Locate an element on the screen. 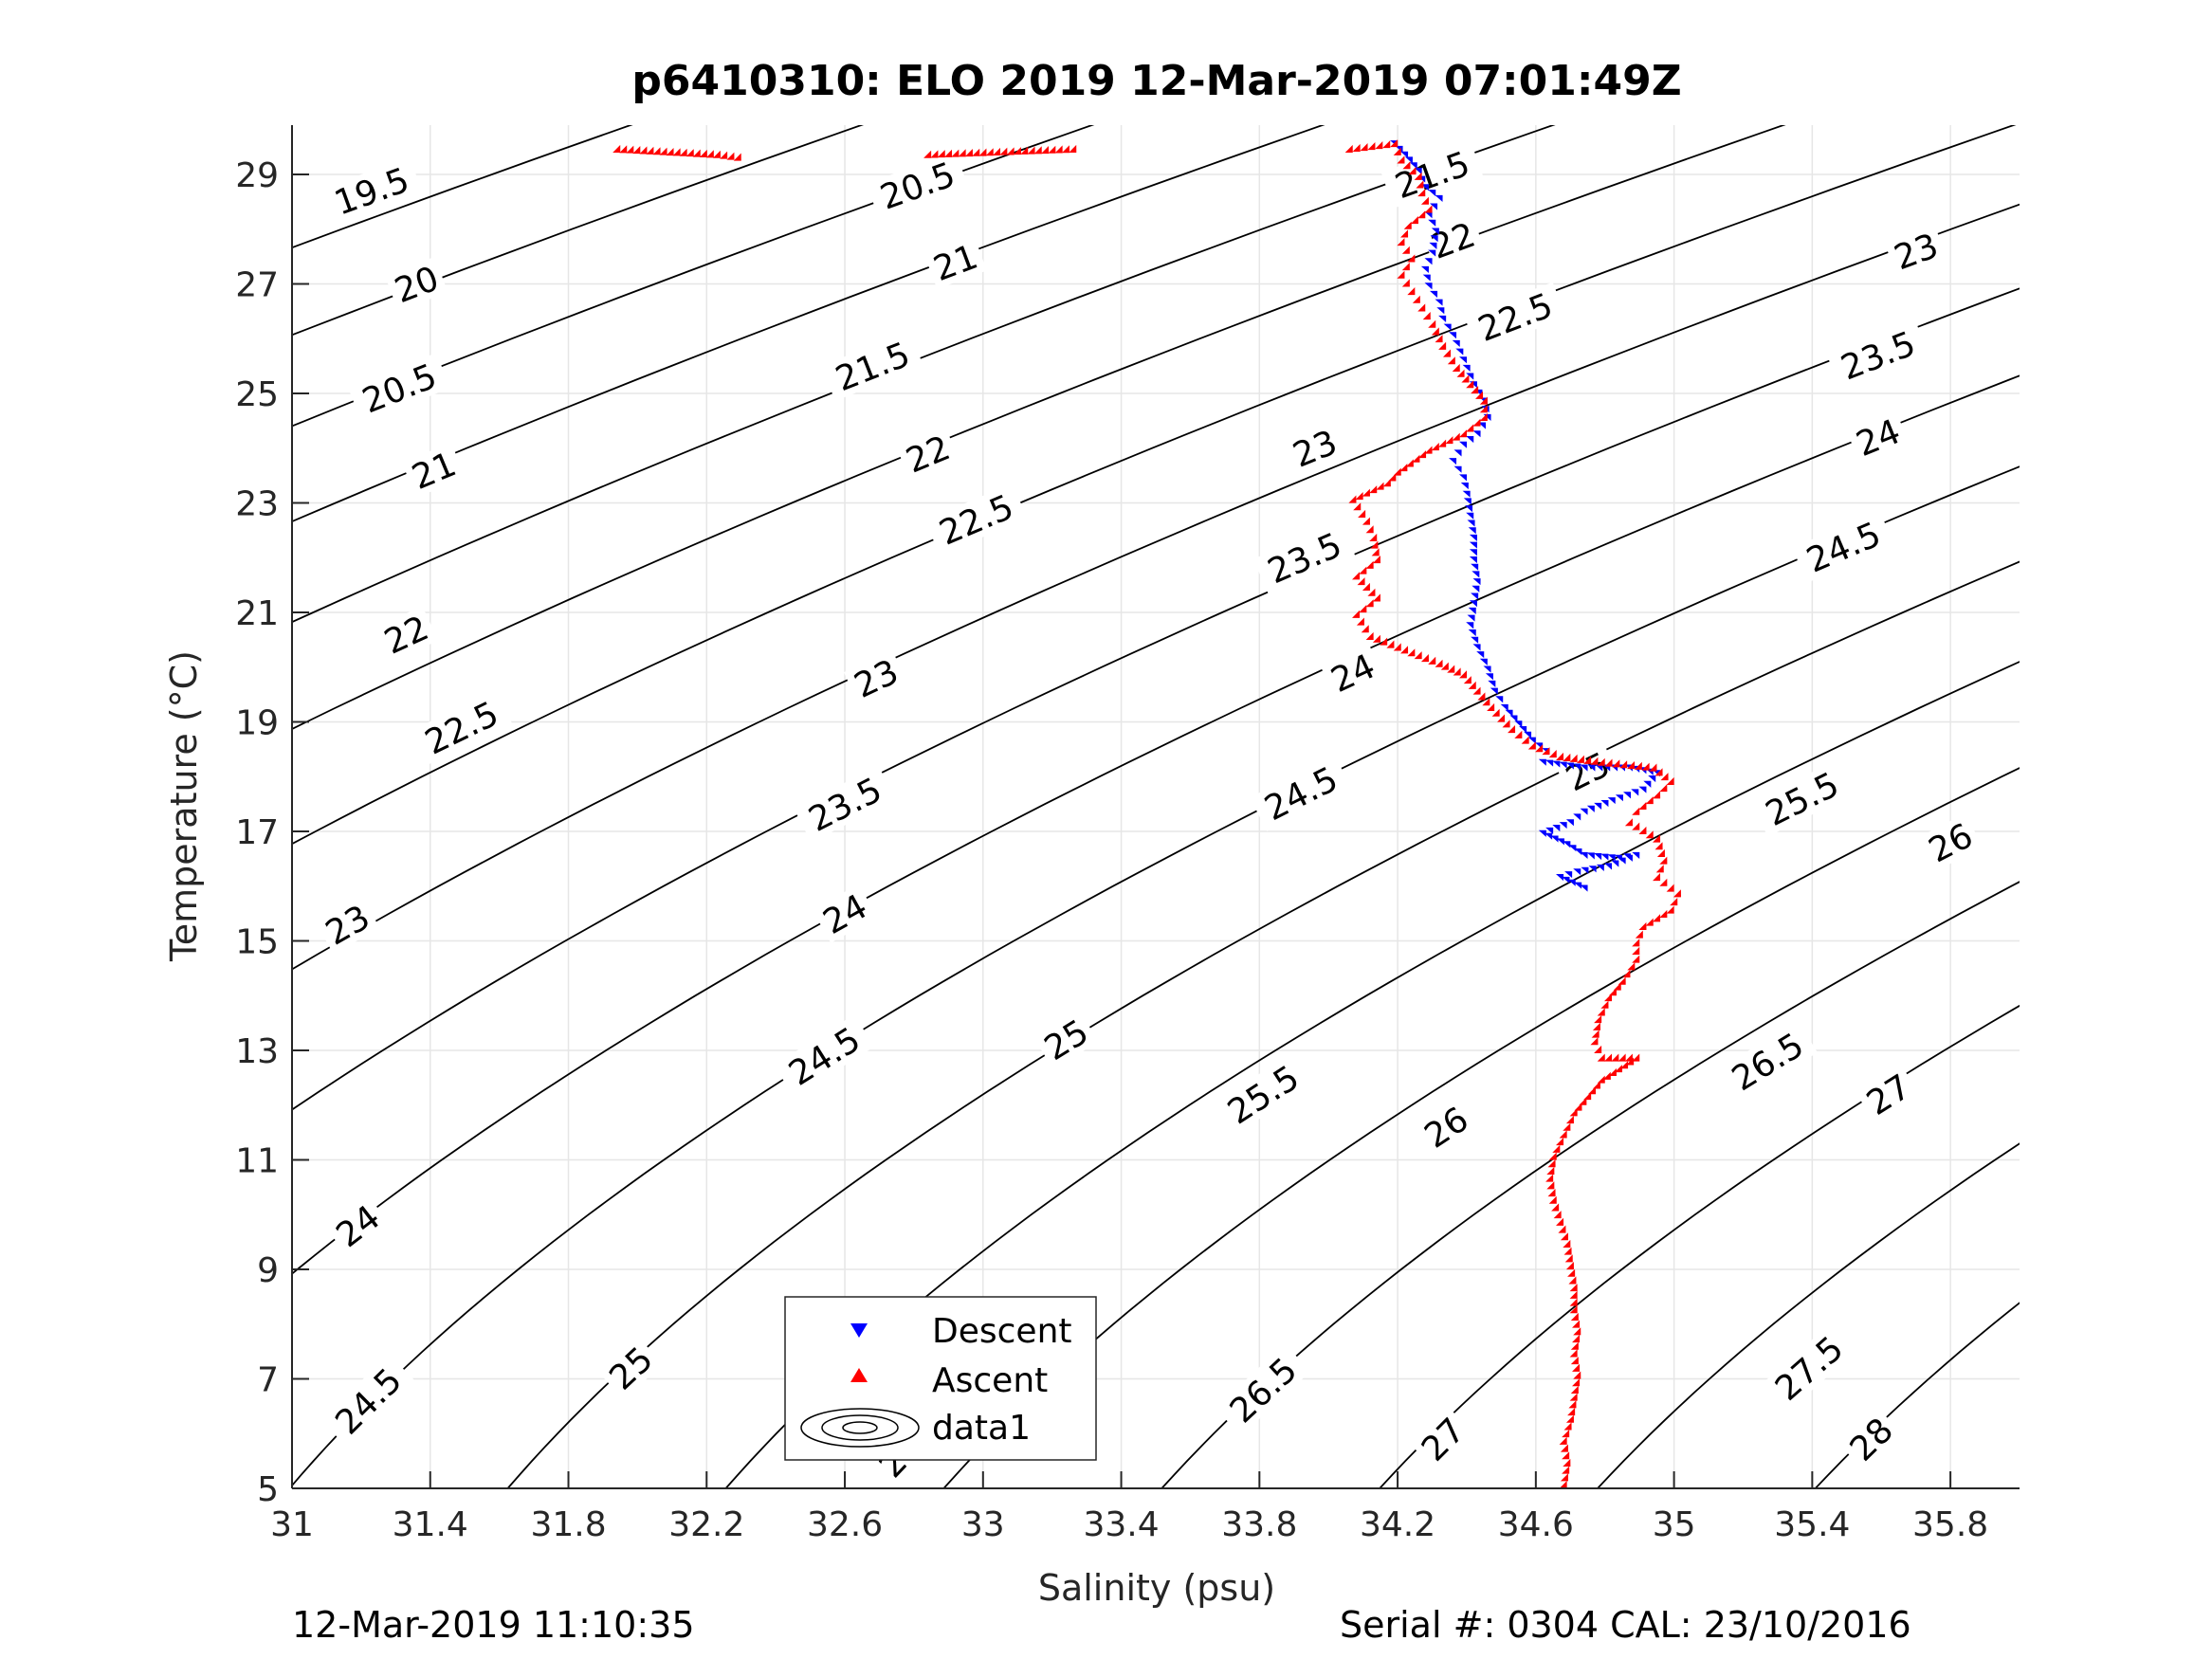 This screenshot has width=2212, height=1659. contour-label-text: 25 is located at coordinates (631, 1368).